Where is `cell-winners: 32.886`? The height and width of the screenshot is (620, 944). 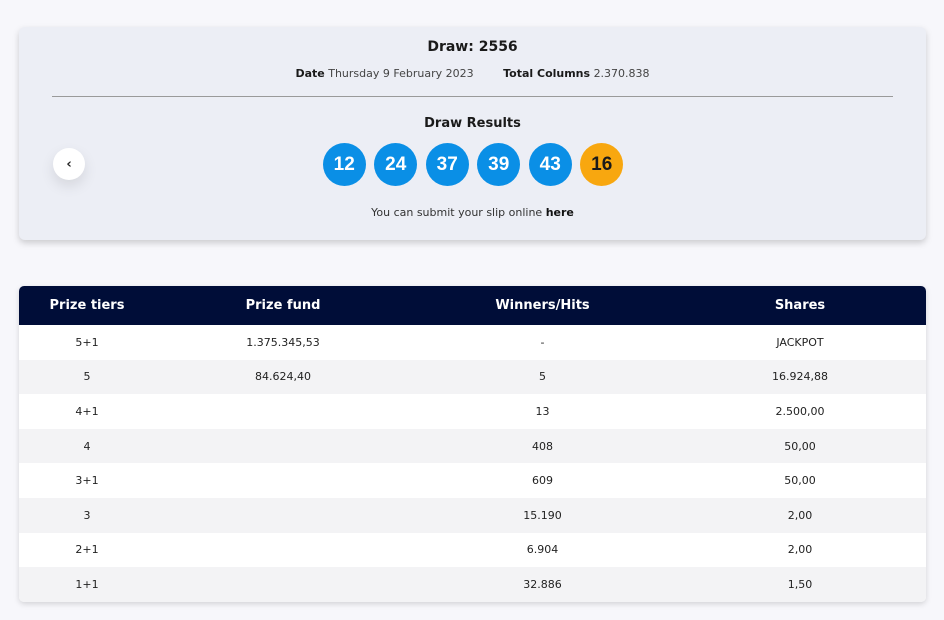
cell-winners: 32.886 is located at coordinates (542, 584).